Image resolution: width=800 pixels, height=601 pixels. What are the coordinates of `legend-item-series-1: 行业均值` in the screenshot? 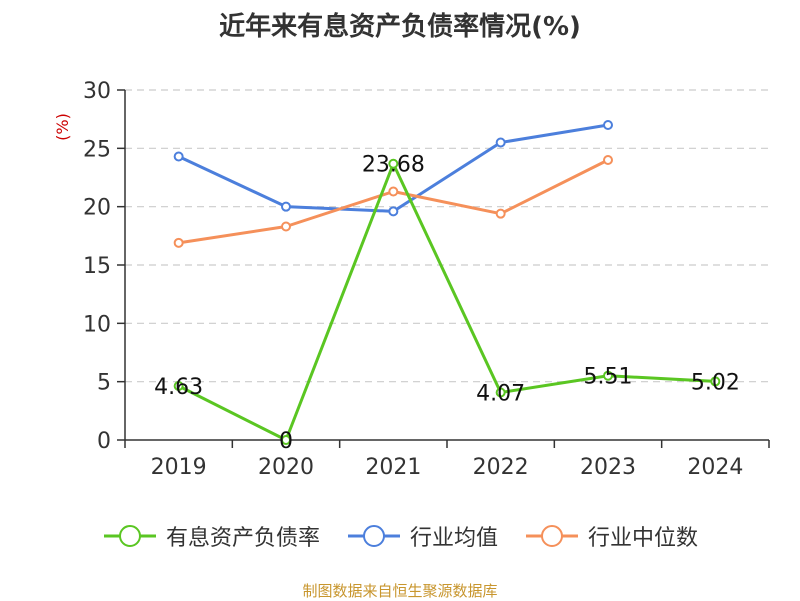 It's located at (422, 536).